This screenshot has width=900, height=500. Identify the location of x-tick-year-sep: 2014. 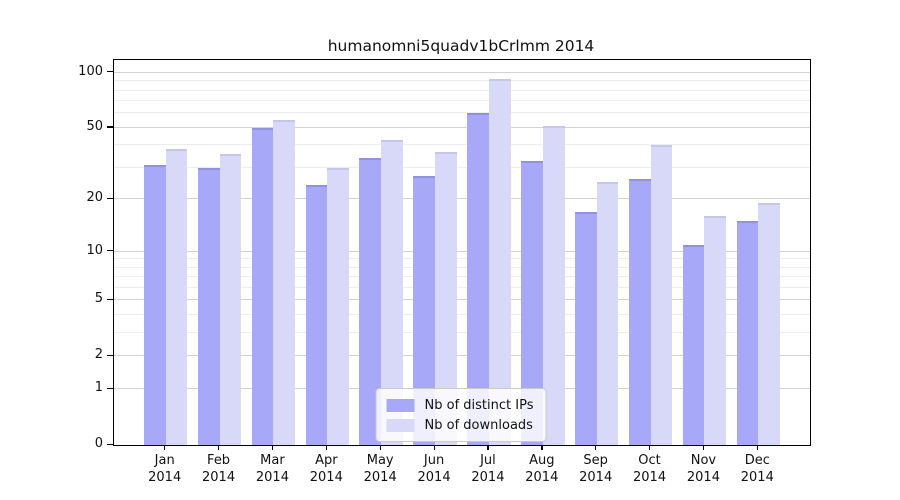
(596, 477).